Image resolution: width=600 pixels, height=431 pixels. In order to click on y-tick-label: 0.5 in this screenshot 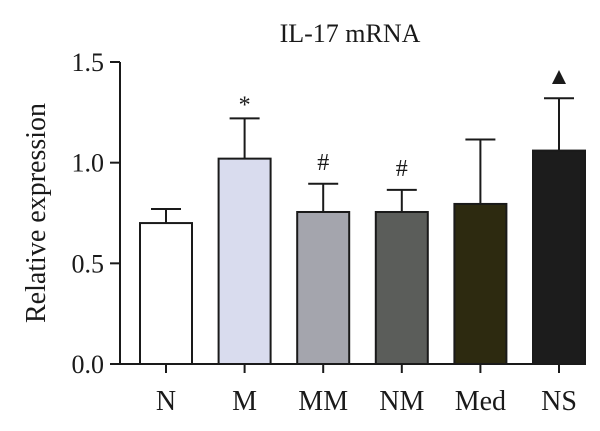, I will do `click(88, 263)`.